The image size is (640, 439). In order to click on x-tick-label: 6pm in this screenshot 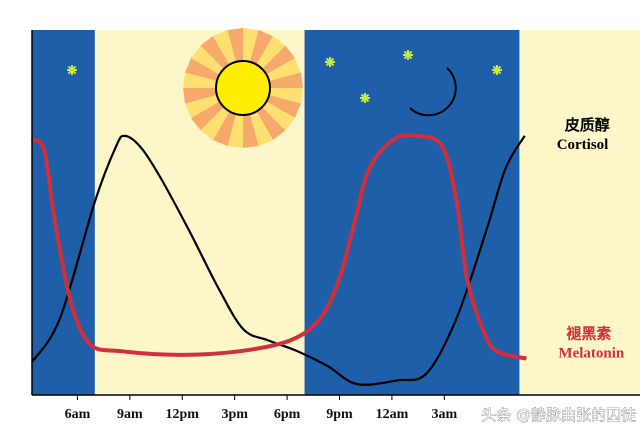, I will do `click(287, 414)`.